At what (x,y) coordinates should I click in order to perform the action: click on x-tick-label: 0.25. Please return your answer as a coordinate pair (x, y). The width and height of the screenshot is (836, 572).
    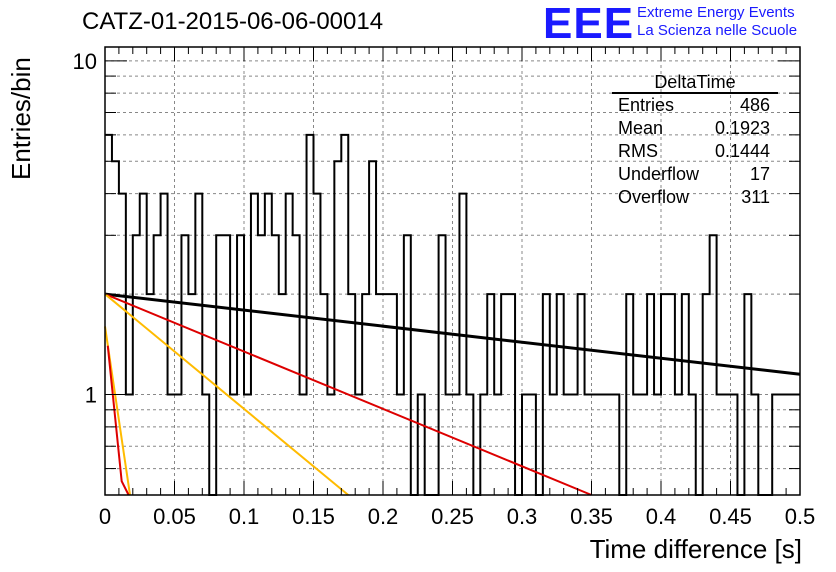
    Looking at the image, I should click on (452, 516).